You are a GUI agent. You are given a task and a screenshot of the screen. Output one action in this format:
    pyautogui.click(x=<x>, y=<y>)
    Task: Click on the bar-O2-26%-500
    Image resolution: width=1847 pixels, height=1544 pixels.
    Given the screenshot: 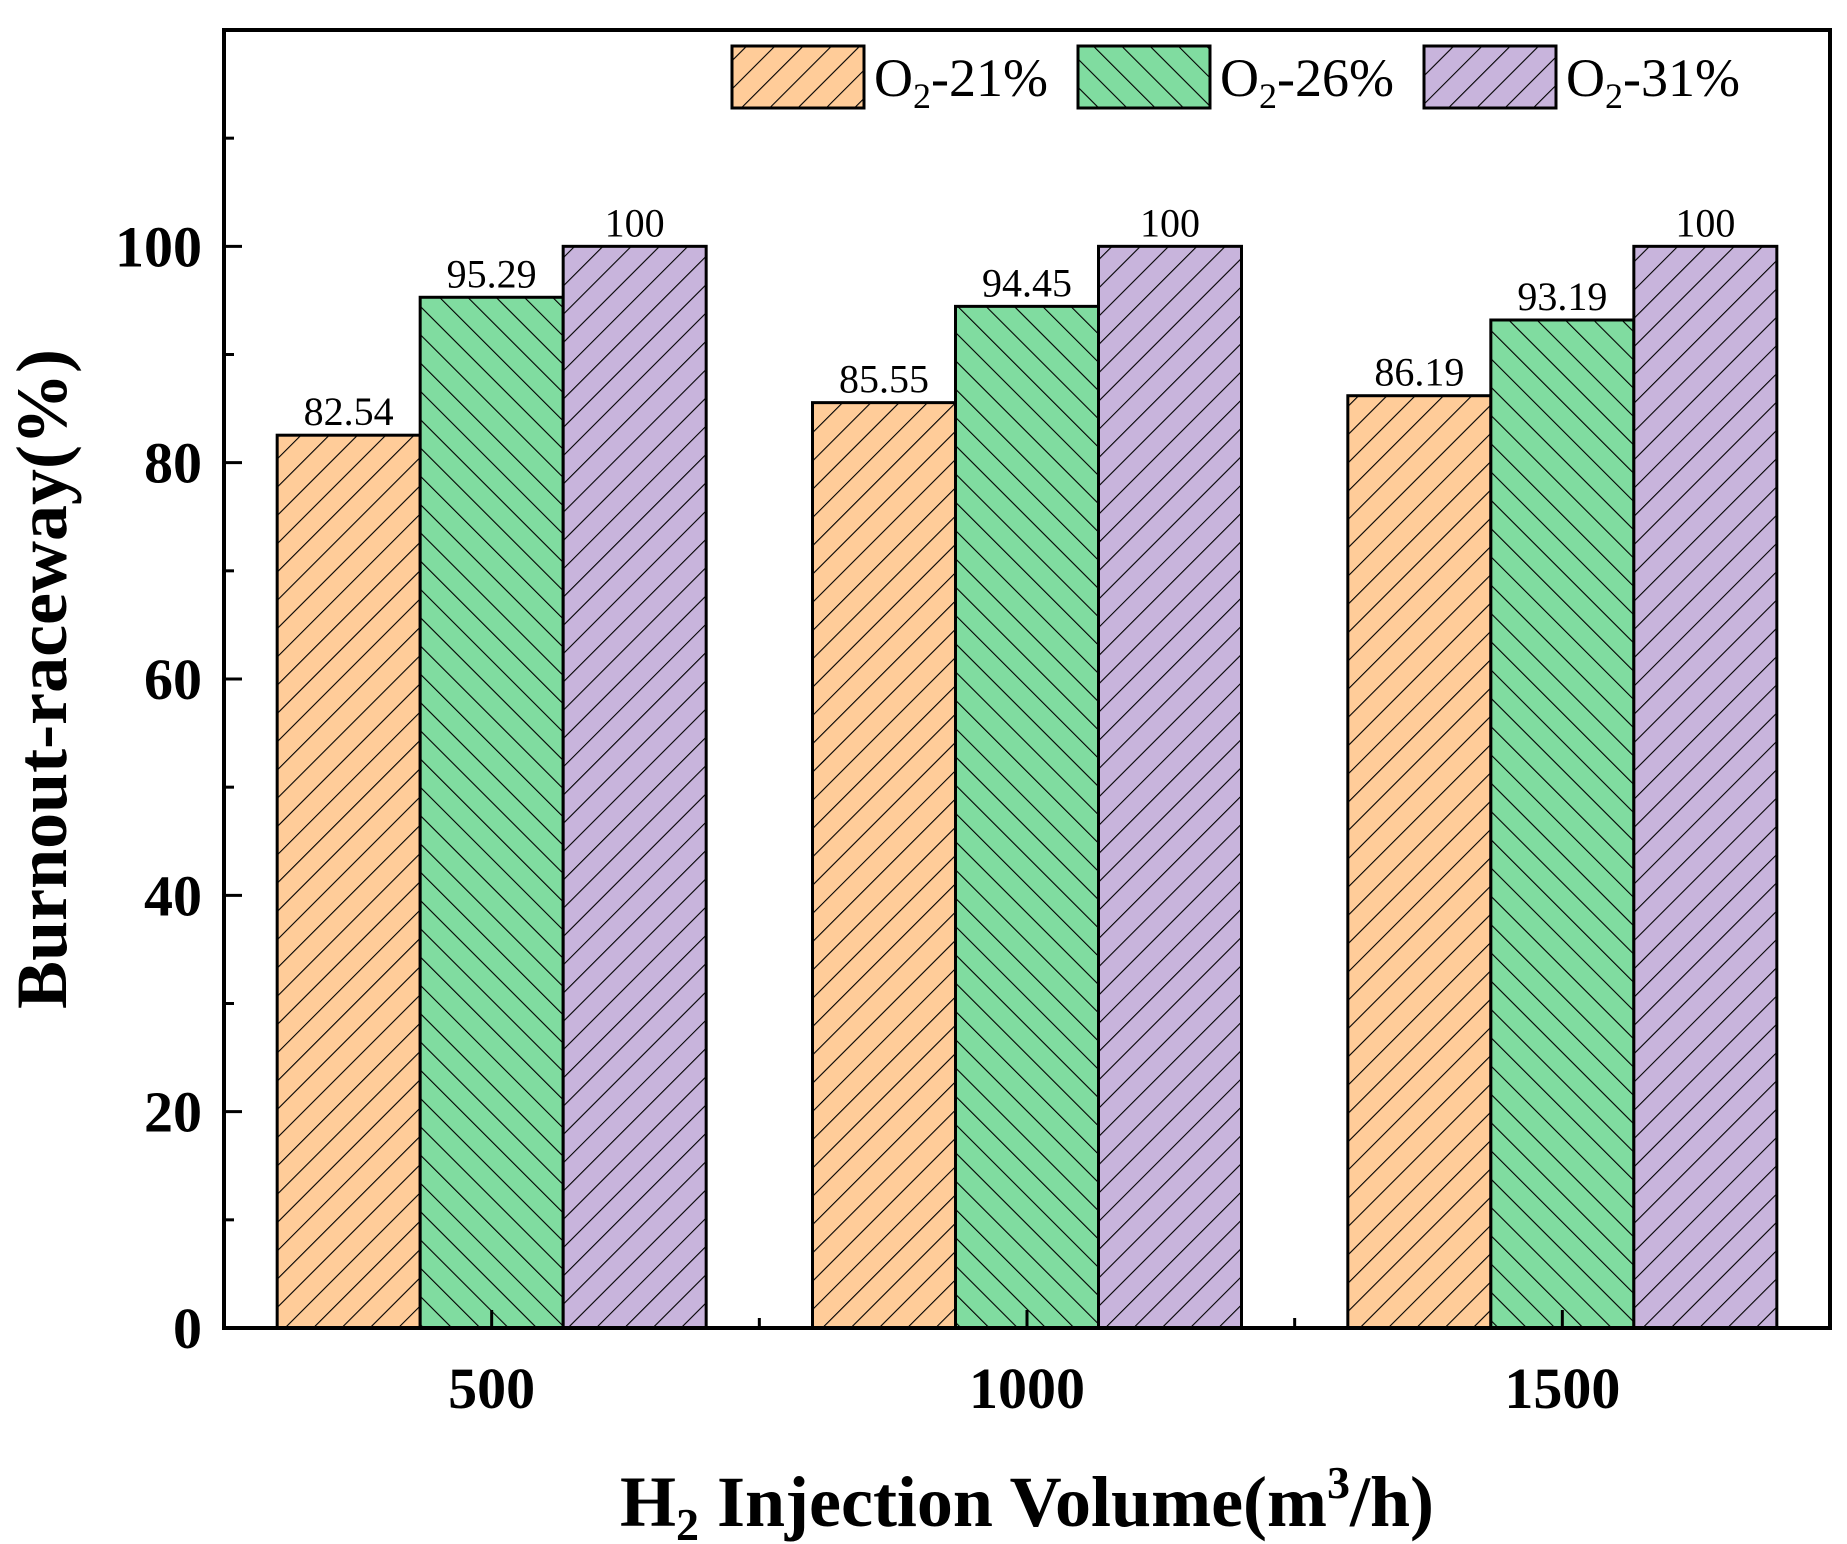 What is the action you would take?
    pyautogui.click(x=491, y=812)
    